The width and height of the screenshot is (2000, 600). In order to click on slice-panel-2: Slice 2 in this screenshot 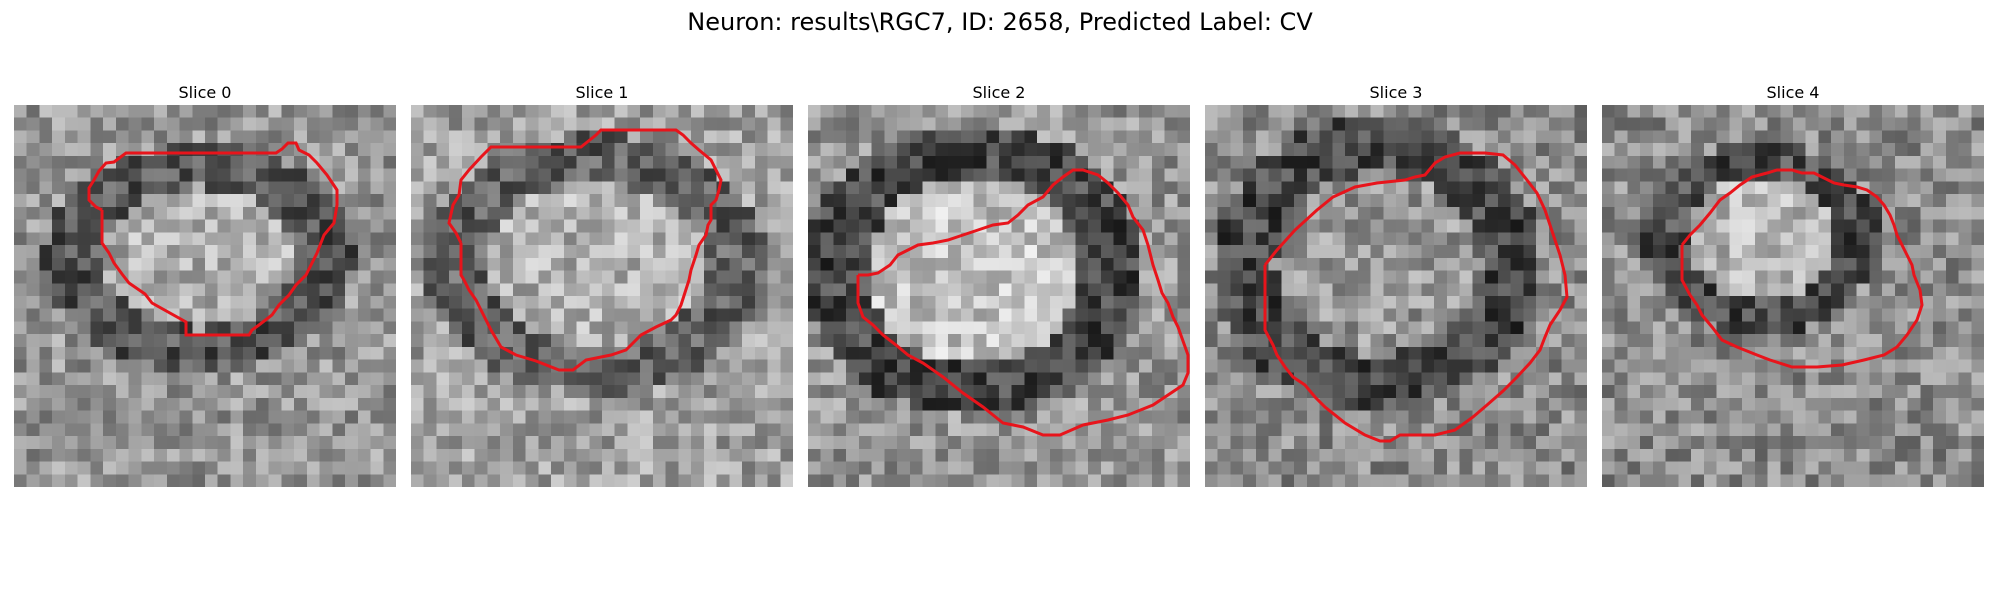, I will do `click(999, 285)`.